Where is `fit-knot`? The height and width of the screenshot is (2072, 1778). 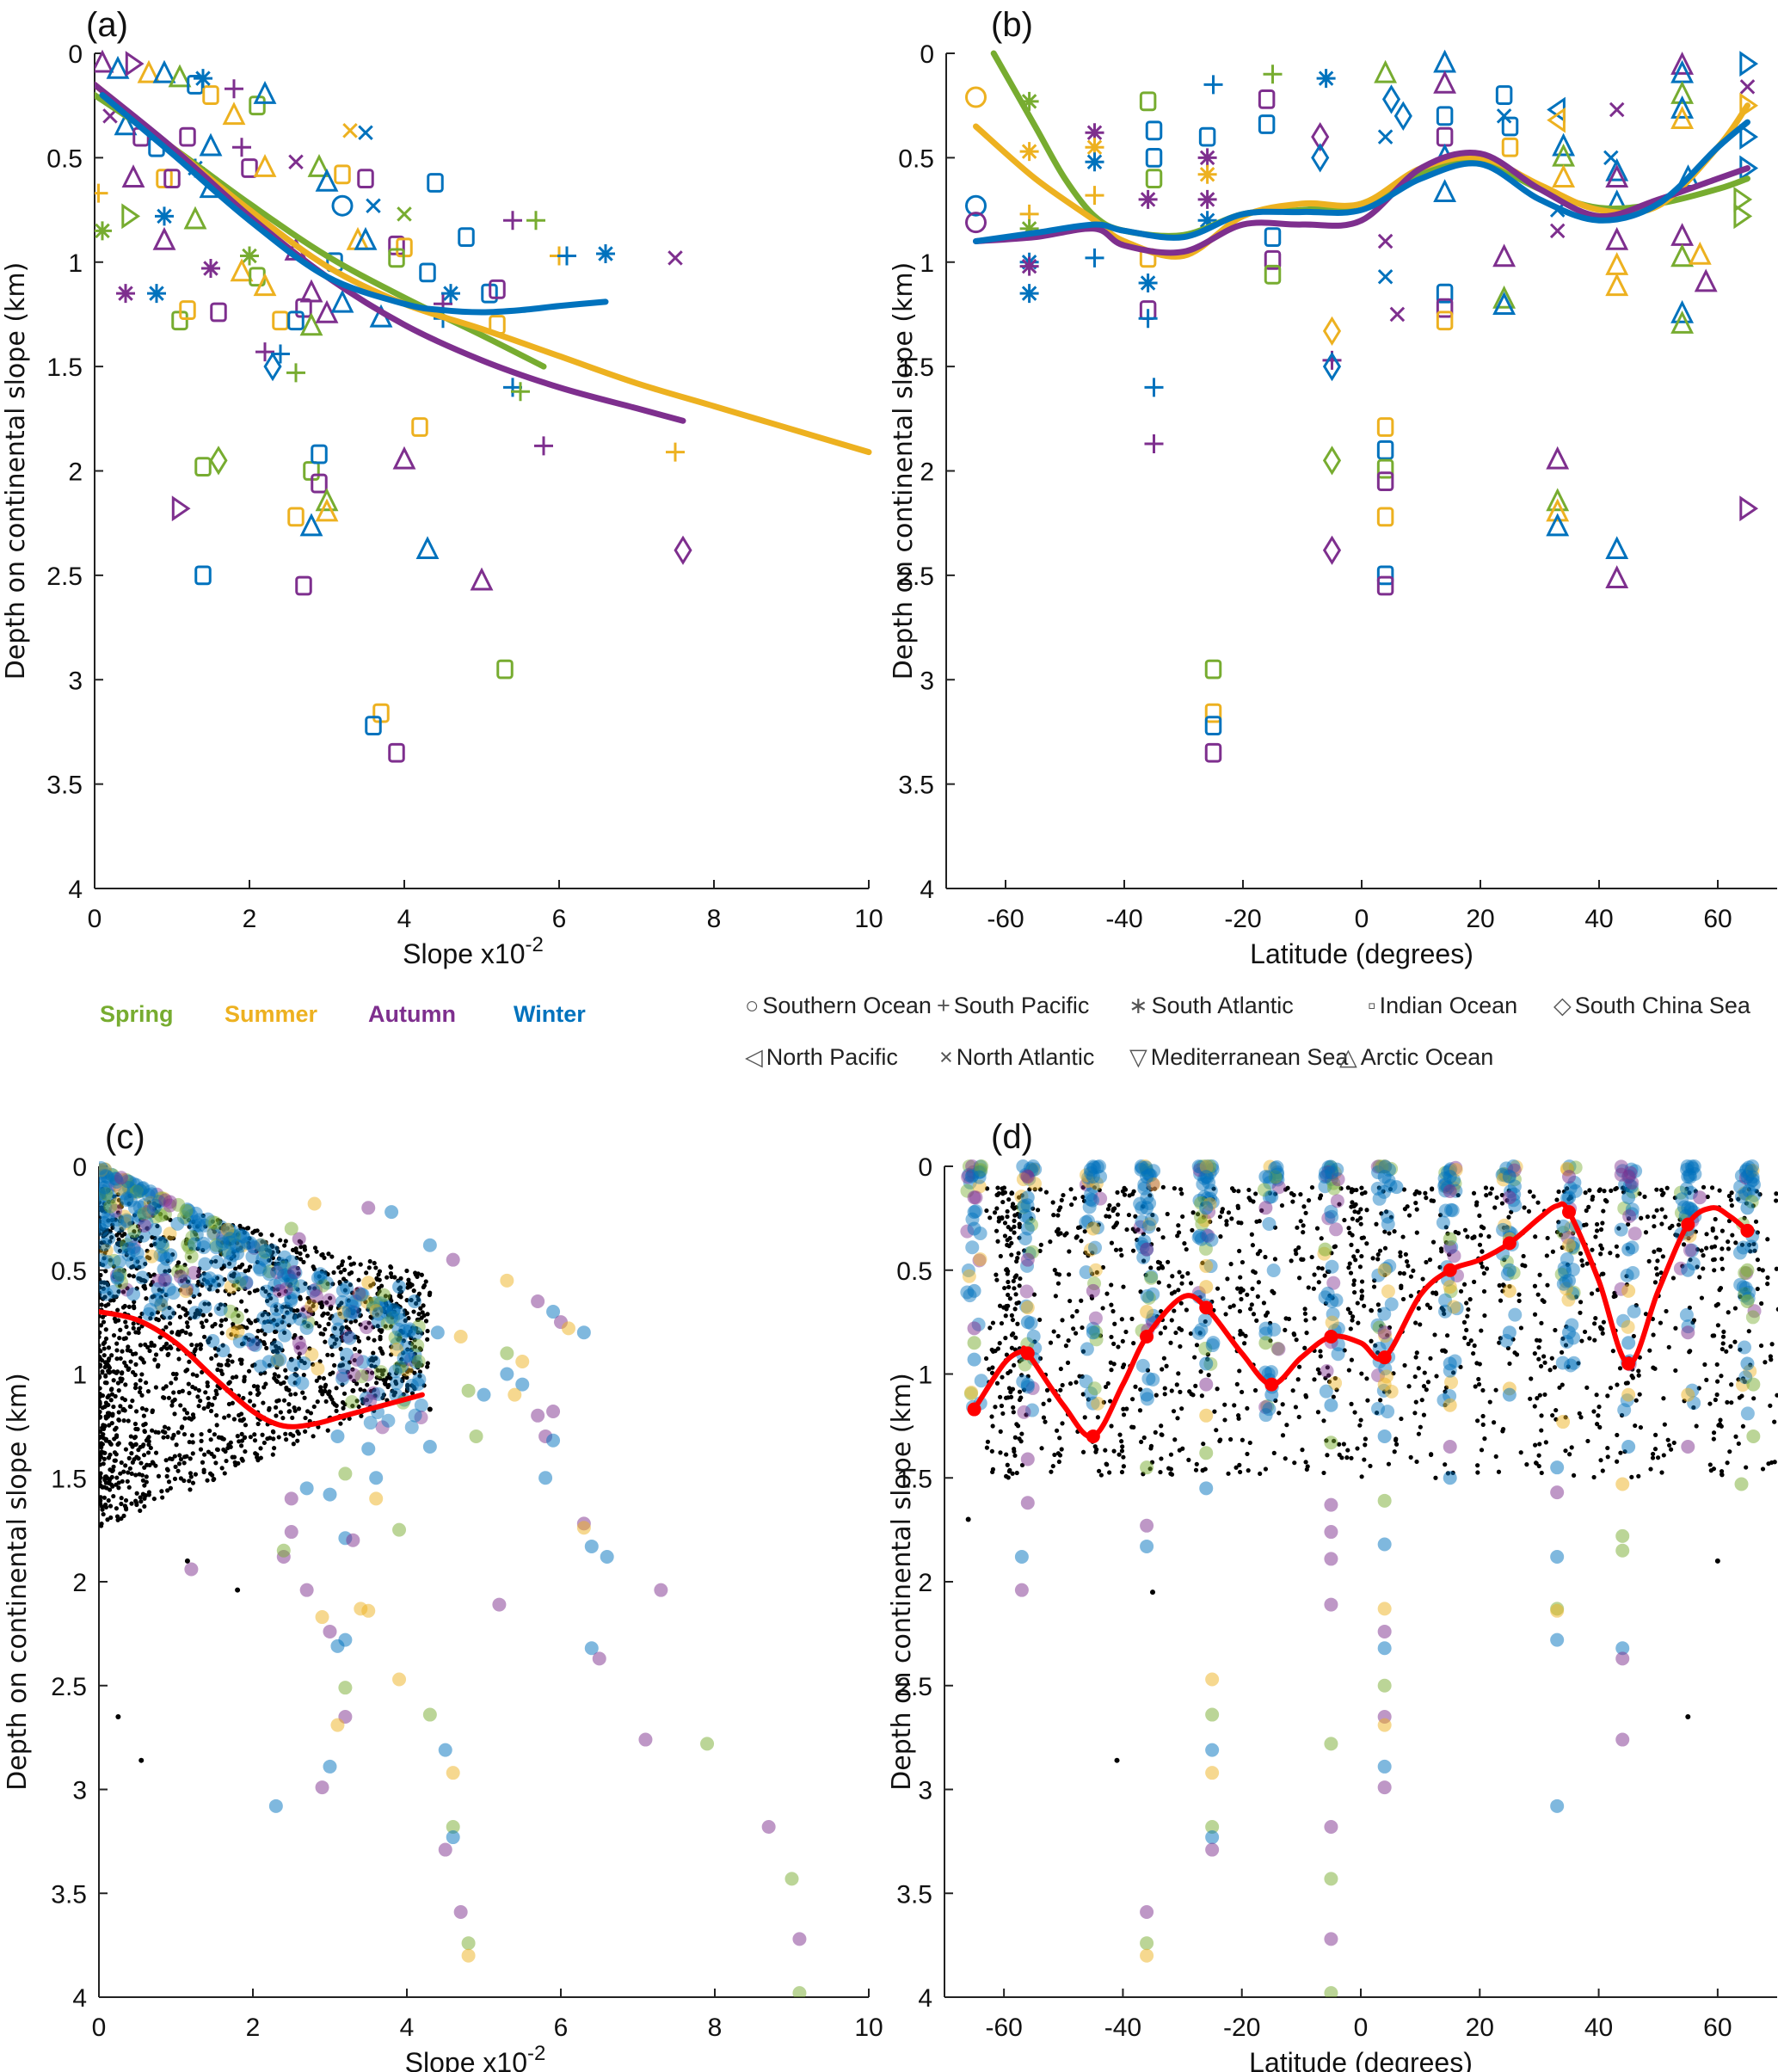 fit-knot is located at coordinates (1271, 1385).